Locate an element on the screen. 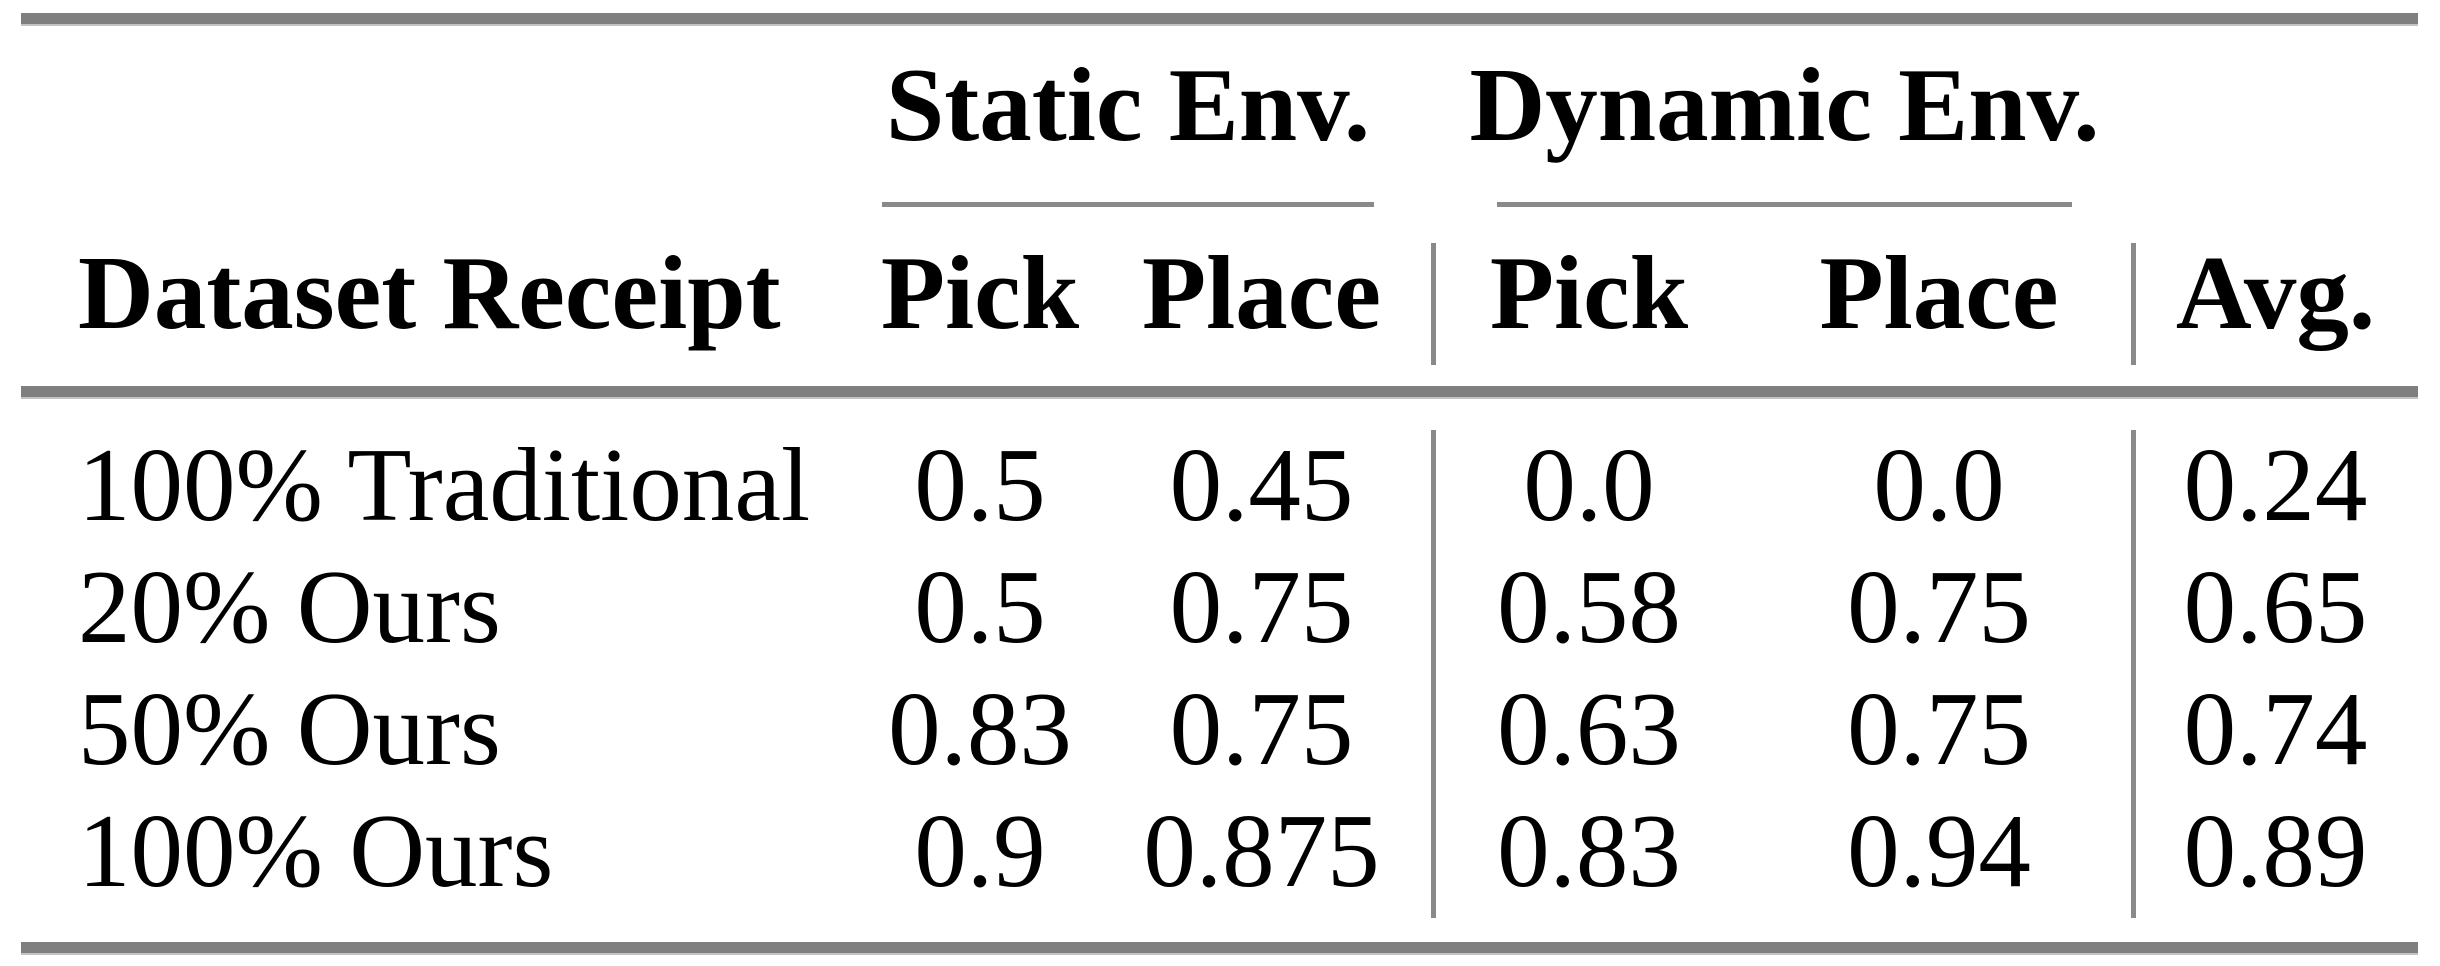 Image resolution: width=2440 pixels, height=966 pixels. column-header-dynamic-place: Place is located at coordinates (1939, 292).